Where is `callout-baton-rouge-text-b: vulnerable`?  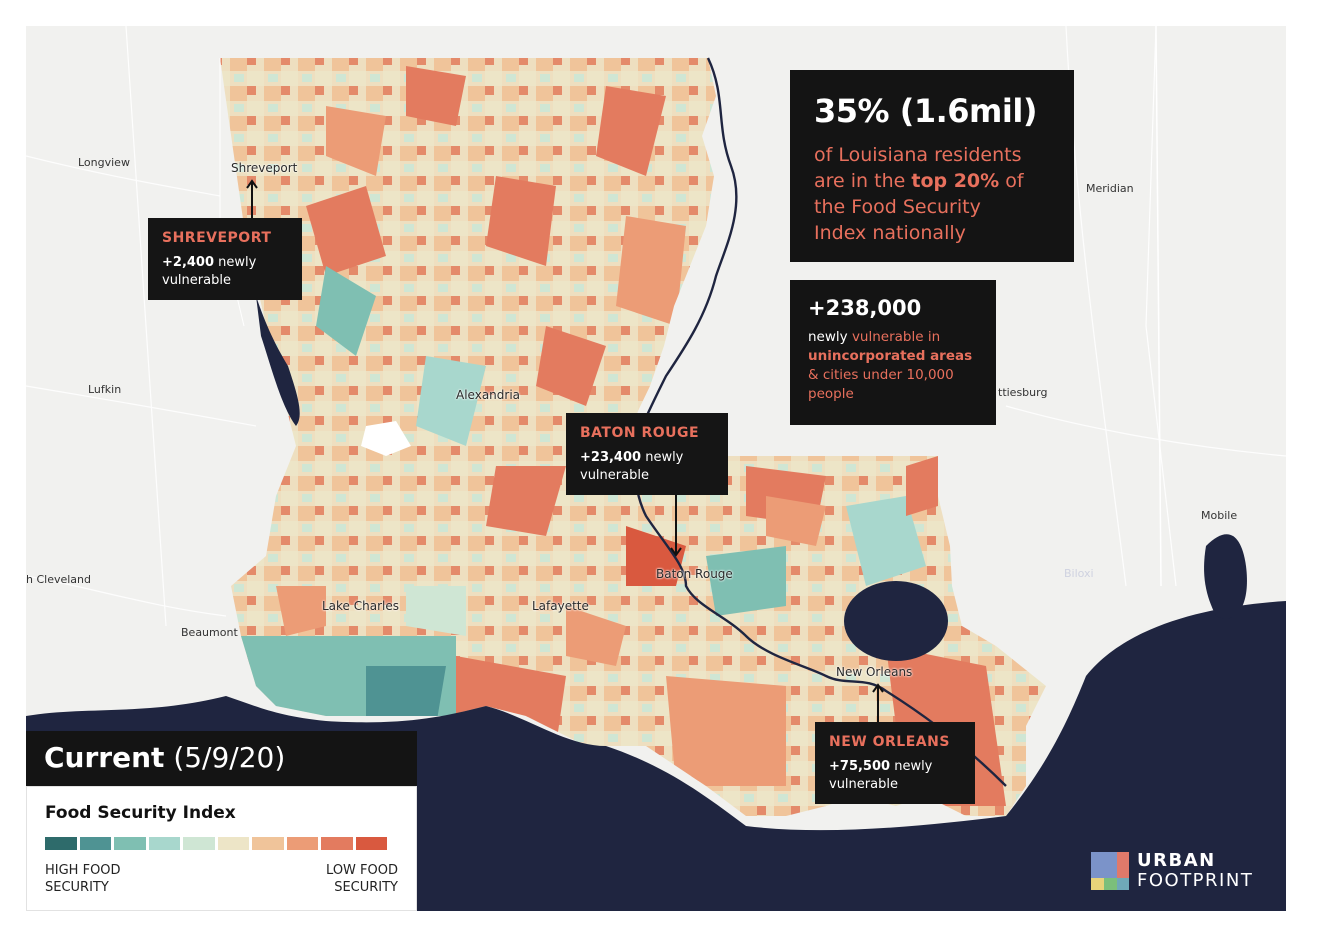 callout-baton-rouge-text-b: vulnerable is located at coordinates (614, 475).